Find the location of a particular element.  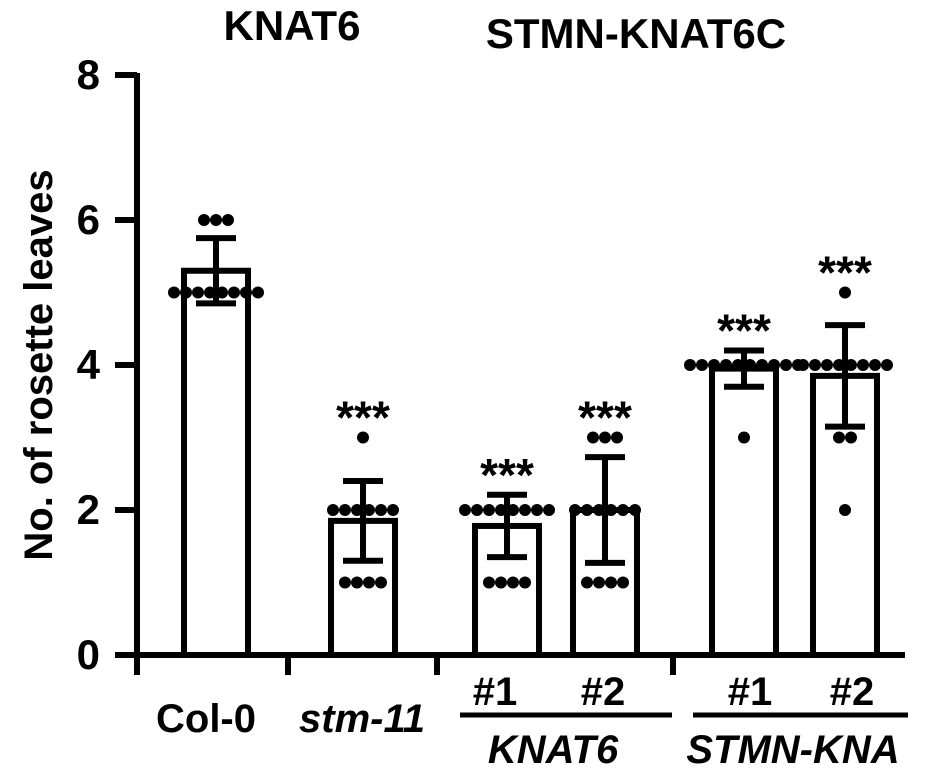

x-tick-label-3: #2 is located at coordinates (603, 692).